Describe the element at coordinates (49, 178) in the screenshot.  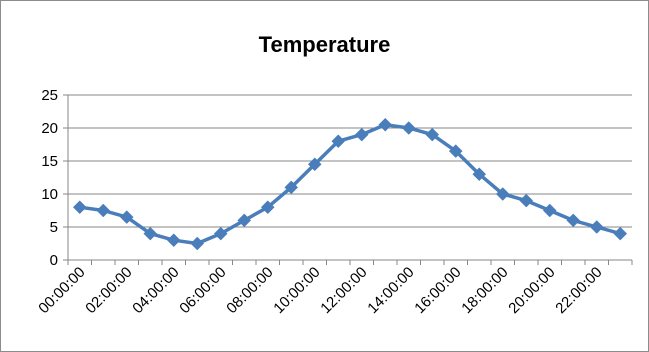
I see `y-tick-labels: 0 5 10 15 20 25` at that location.